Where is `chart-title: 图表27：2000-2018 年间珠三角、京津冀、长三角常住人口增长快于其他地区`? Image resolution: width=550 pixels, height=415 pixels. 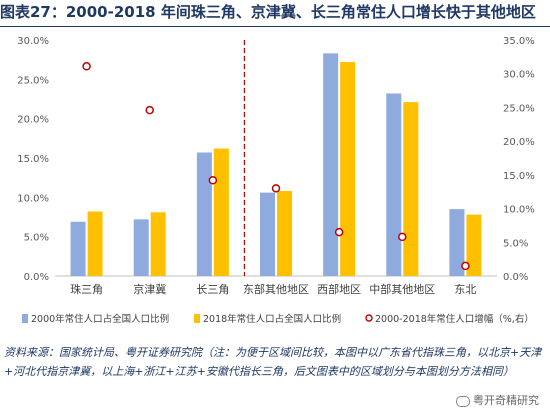
chart-title: 图表27：2000-2018 年间珠三角、京津冀、长三角常住人口增长快于其他地区 is located at coordinates (268, 12).